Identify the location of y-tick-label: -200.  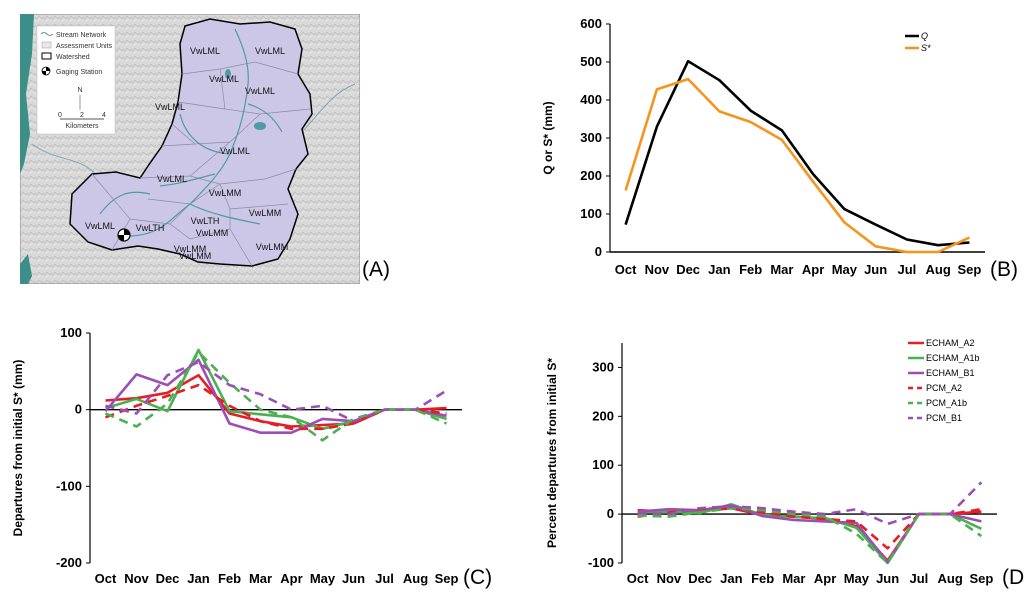
(69, 562).